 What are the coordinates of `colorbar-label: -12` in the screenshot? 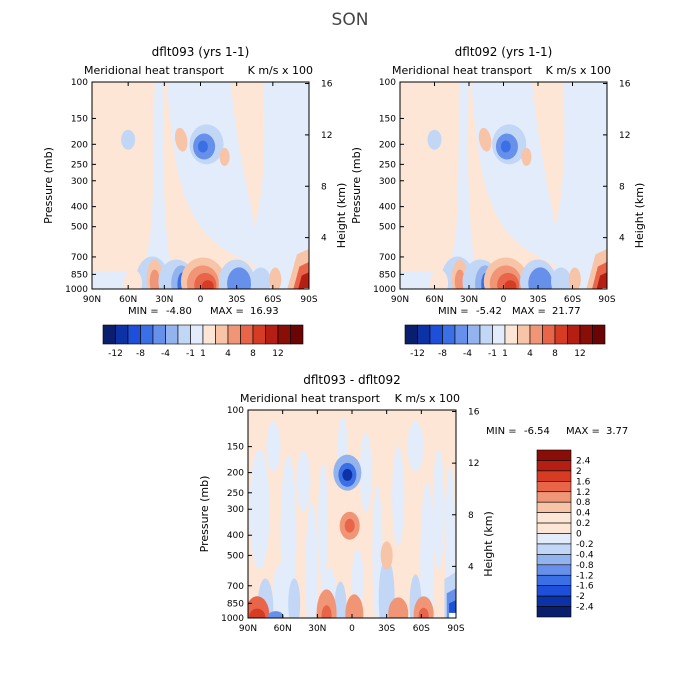 It's located at (115, 354).